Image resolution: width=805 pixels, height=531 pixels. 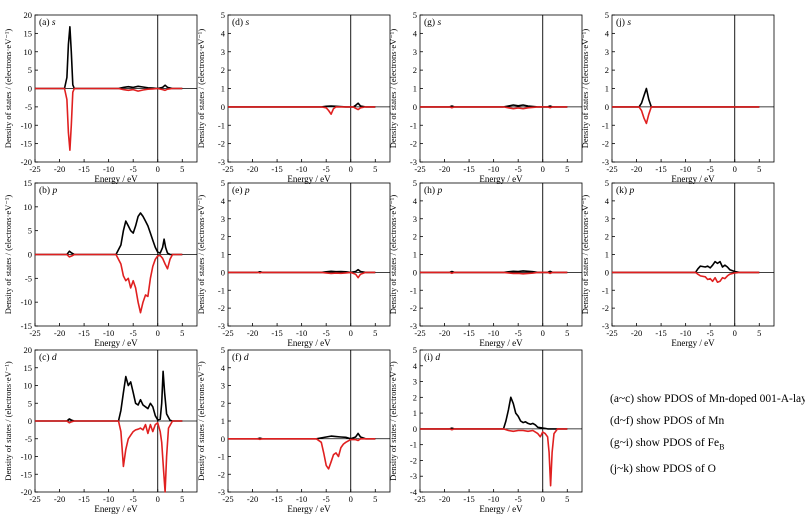 What do you see at coordinates (238, 22) in the screenshot?
I see `panel-letter: (d)` at bounding box center [238, 22].